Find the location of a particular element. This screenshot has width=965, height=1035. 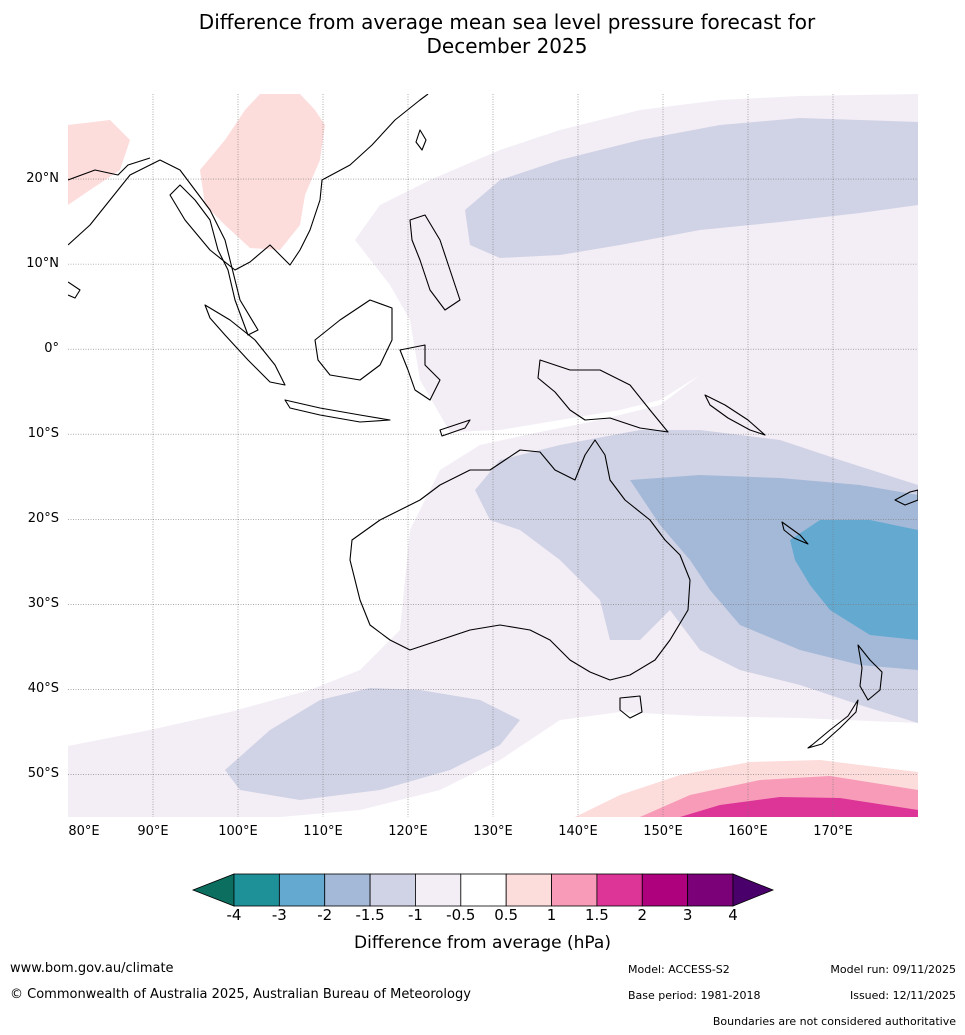

colorbar-tick-label: -2 is located at coordinates (325, 915).